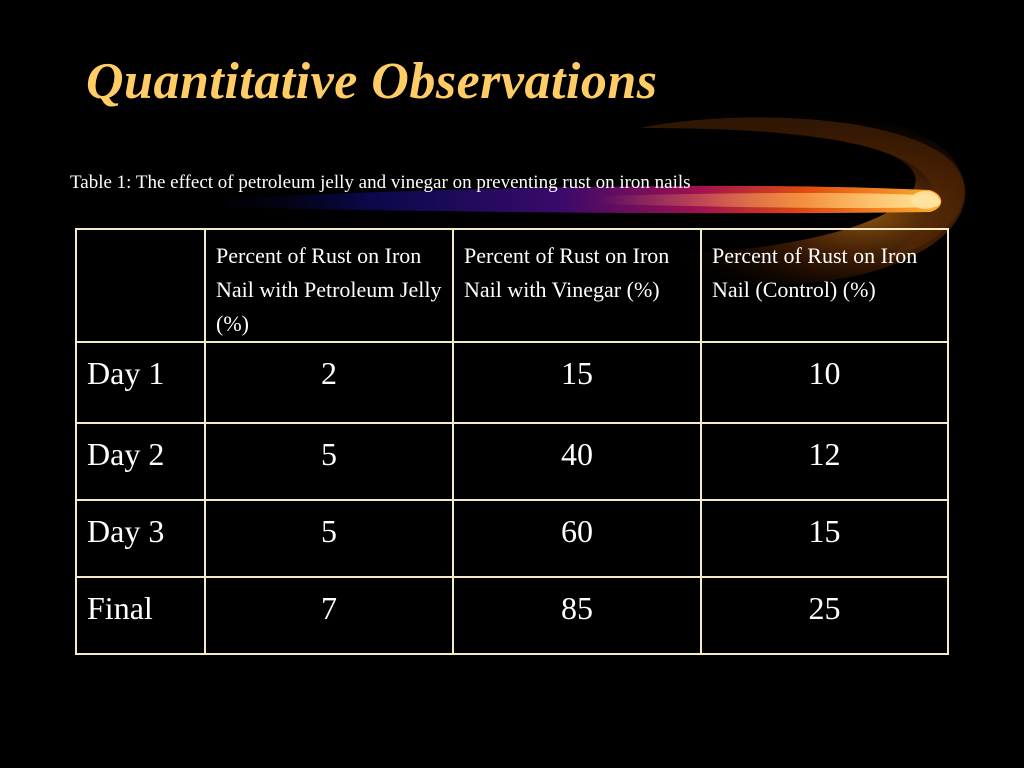 Image resolution: width=1024 pixels, height=768 pixels. Describe the element at coordinates (577, 538) in the screenshot. I see `vinegar-value: 60` at that location.